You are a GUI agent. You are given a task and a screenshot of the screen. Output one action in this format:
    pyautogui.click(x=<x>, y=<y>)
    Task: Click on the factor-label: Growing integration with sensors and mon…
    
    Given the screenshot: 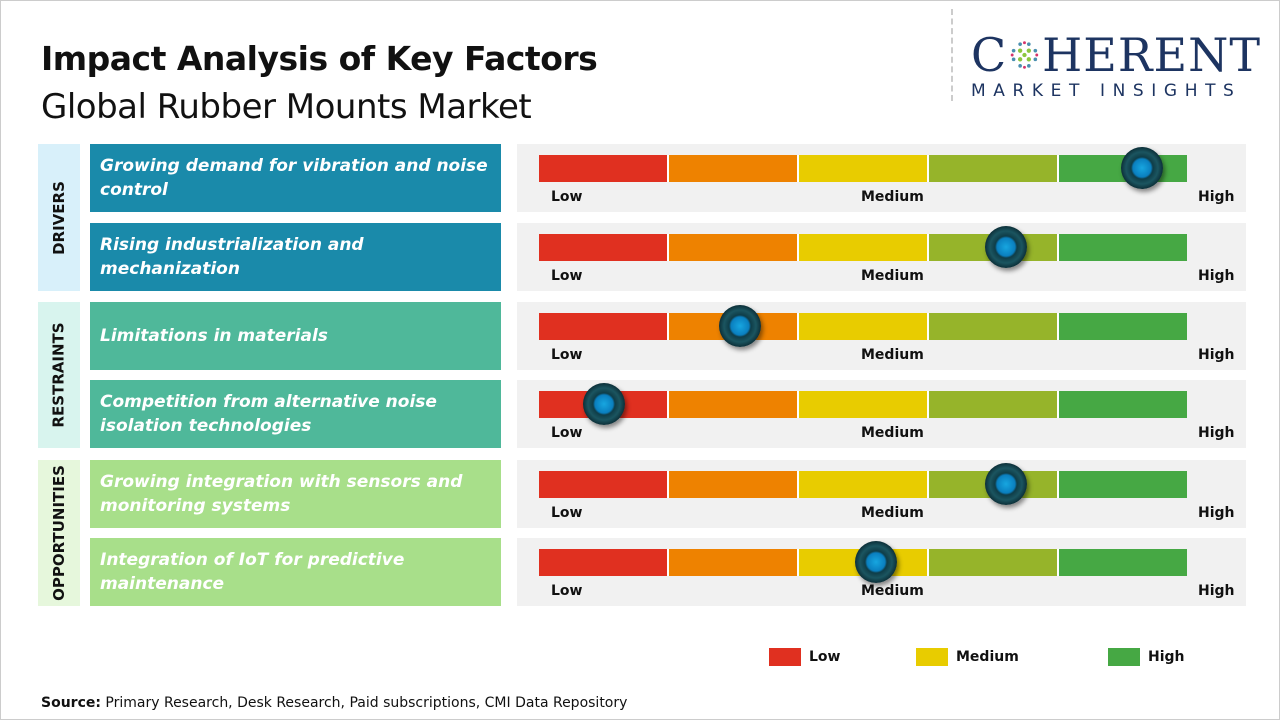 What is the action you would take?
    pyautogui.click(x=295, y=494)
    